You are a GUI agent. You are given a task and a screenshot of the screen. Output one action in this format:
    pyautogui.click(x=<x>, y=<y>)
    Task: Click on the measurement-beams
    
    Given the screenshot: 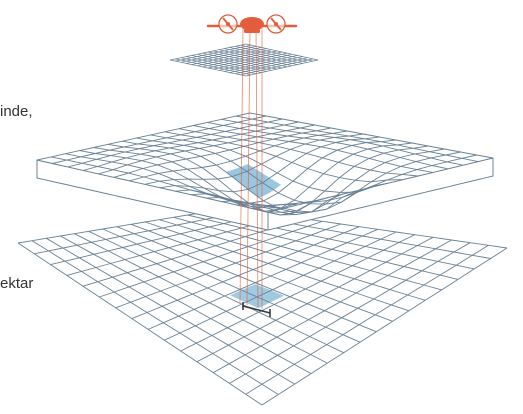 What is the action you would take?
    pyautogui.click(x=251, y=168)
    